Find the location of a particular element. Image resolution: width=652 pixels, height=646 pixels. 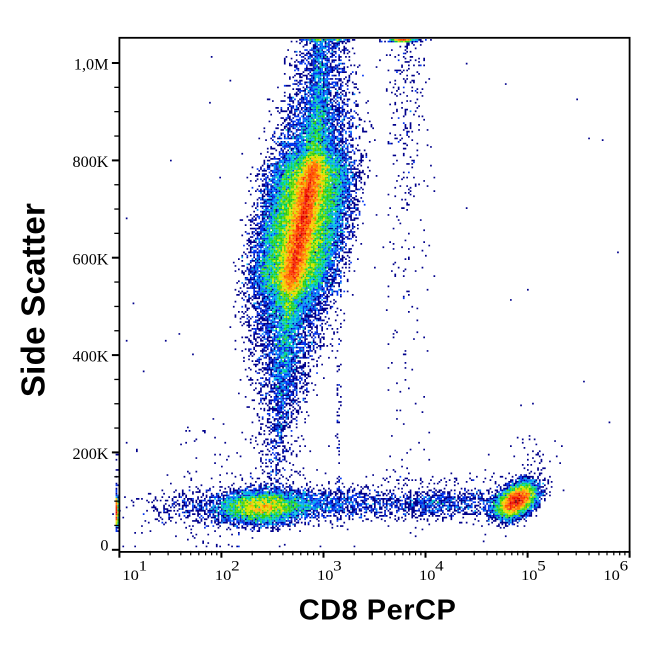

svg-text: 2 is located at coordinates (235, 566).